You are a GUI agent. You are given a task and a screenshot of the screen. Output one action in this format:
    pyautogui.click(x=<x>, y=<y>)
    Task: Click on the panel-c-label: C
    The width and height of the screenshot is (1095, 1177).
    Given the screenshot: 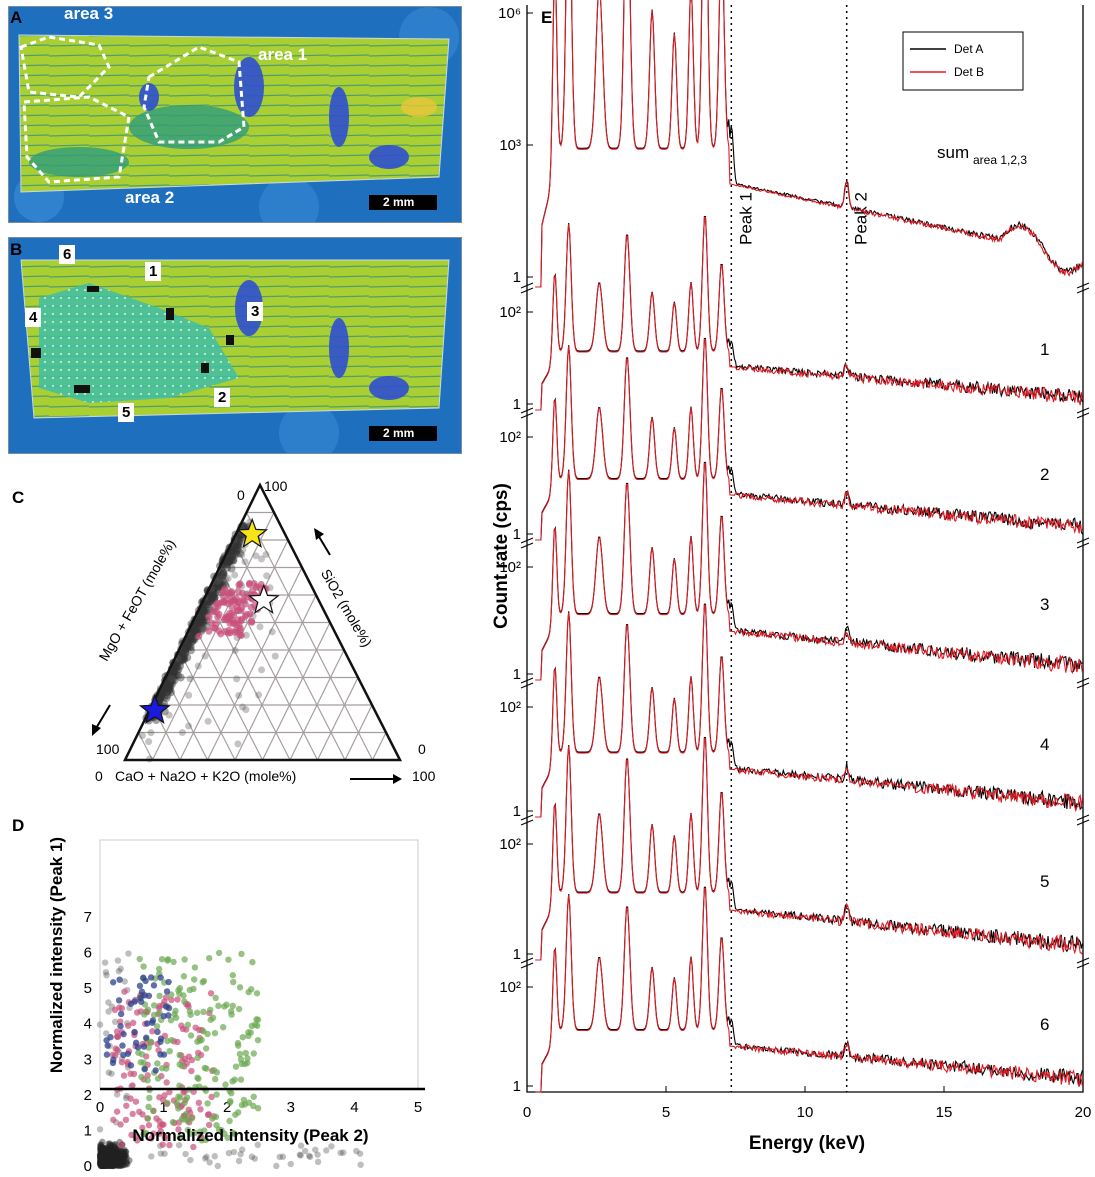 What is the action you would take?
    pyautogui.click(x=18, y=497)
    